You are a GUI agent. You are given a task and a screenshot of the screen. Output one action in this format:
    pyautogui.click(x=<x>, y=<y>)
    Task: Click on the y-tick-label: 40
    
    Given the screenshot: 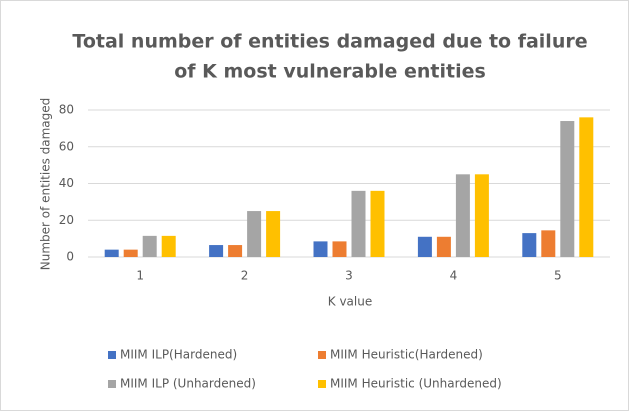 What is the action you would take?
    pyautogui.click(x=66, y=183)
    